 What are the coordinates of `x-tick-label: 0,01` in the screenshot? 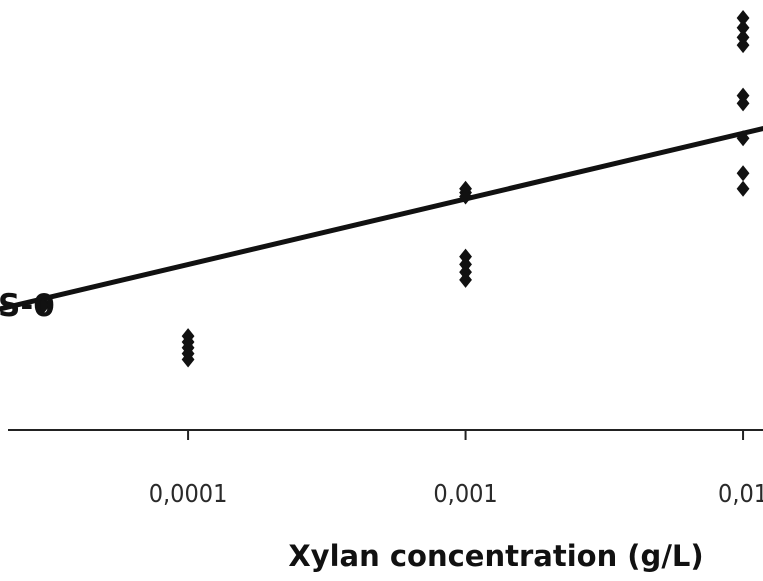 It's located at (740, 493).